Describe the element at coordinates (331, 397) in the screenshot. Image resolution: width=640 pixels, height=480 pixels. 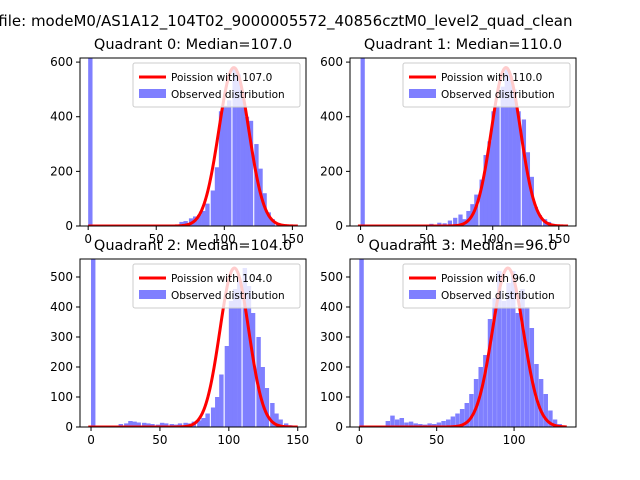
I see `y-tick-label: 100` at that location.